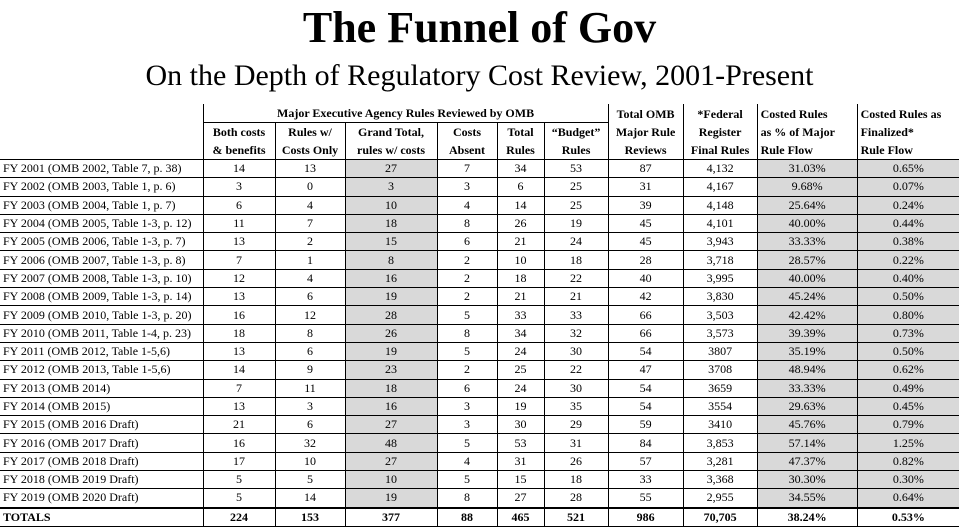 The image size is (959, 527). What do you see at coordinates (520, 132) in the screenshot?
I see `header-line: Total` at bounding box center [520, 132].